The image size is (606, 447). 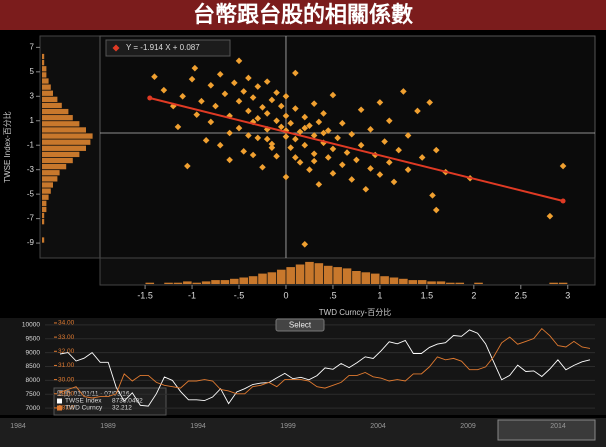 What do you see at coordinates (66, 408) in the screenshot?
I see `y2-tick-label: 28.00` at bounding box center [66, 408].